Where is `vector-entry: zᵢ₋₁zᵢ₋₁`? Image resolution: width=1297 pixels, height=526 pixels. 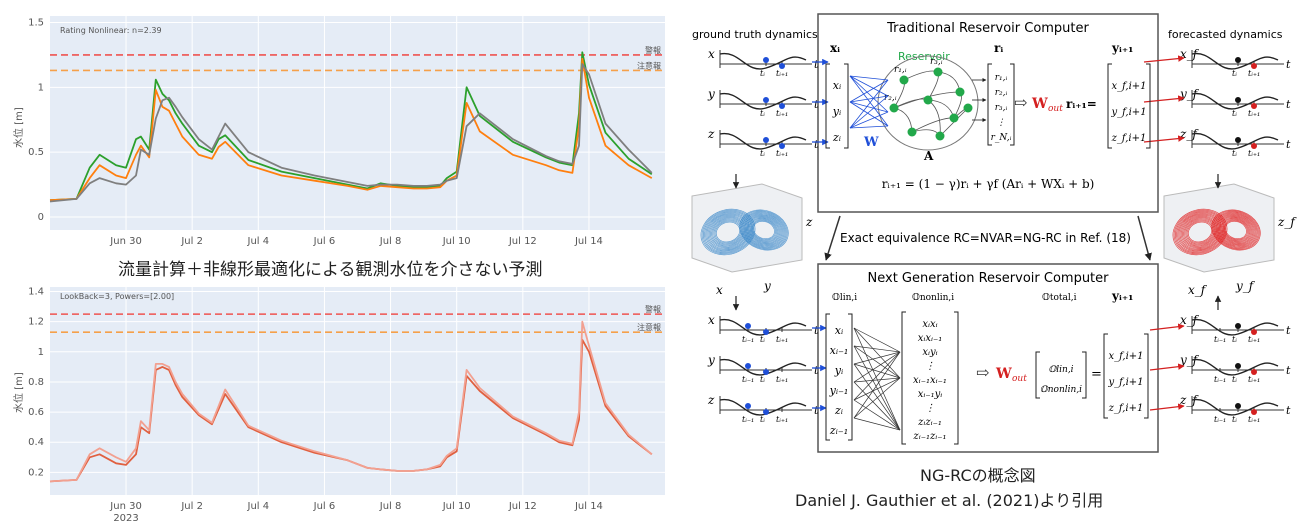
vector-entry: zᵢ₋₁zᵢ₋₁ is located at coordinates (929, 436).